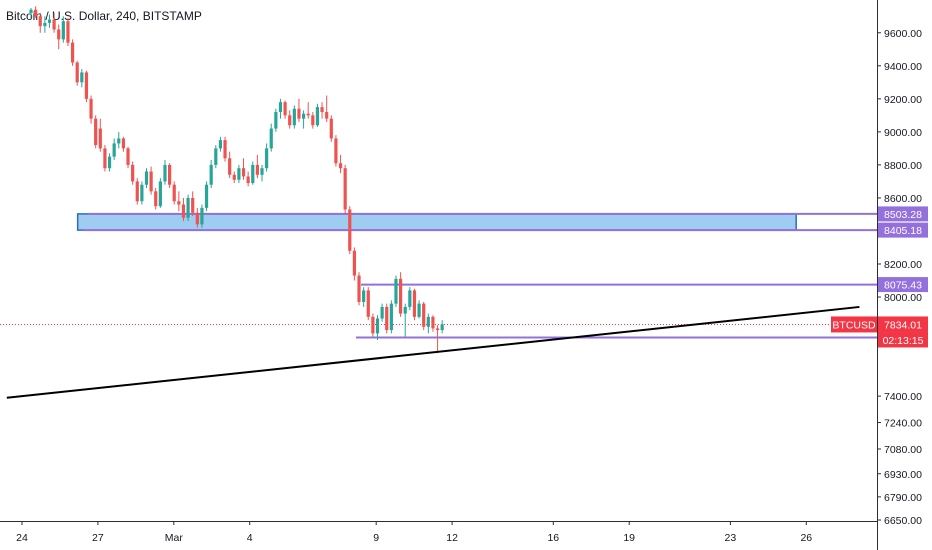 The width and height of the screenshot is (932, 550). I want to click on y-tick-label: 6790.00, so click(903, 498).